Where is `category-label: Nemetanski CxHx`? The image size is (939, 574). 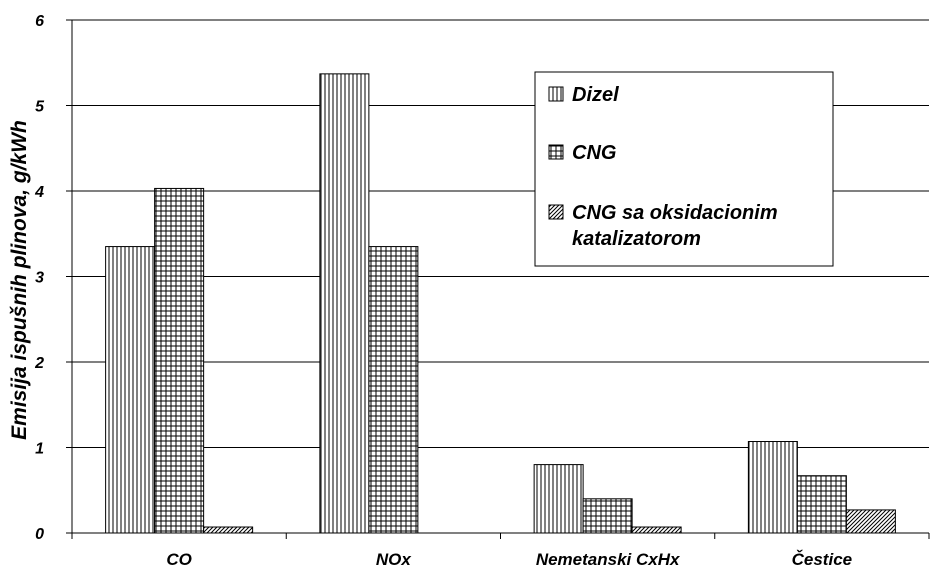
category-label: Nemetanski CxHx is located at coordinates (608, 559).